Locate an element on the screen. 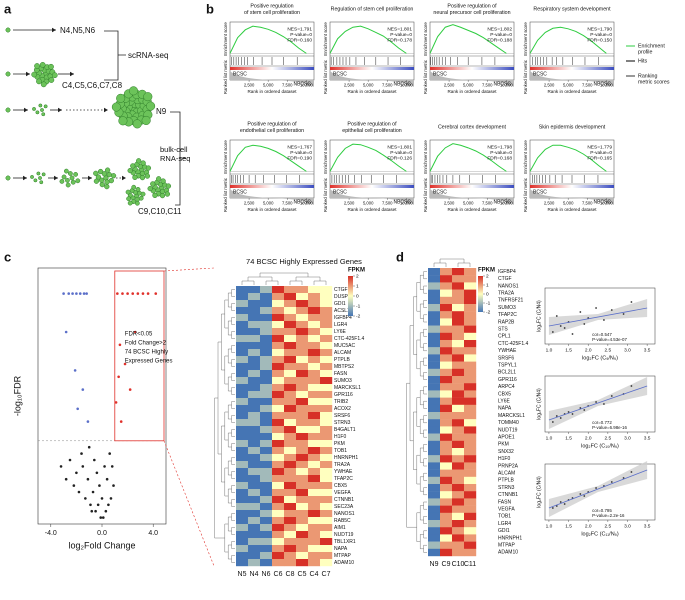 This screenshot has height=600, width=685. label: N4,N5,N6 is located at coordinates (78, 30).